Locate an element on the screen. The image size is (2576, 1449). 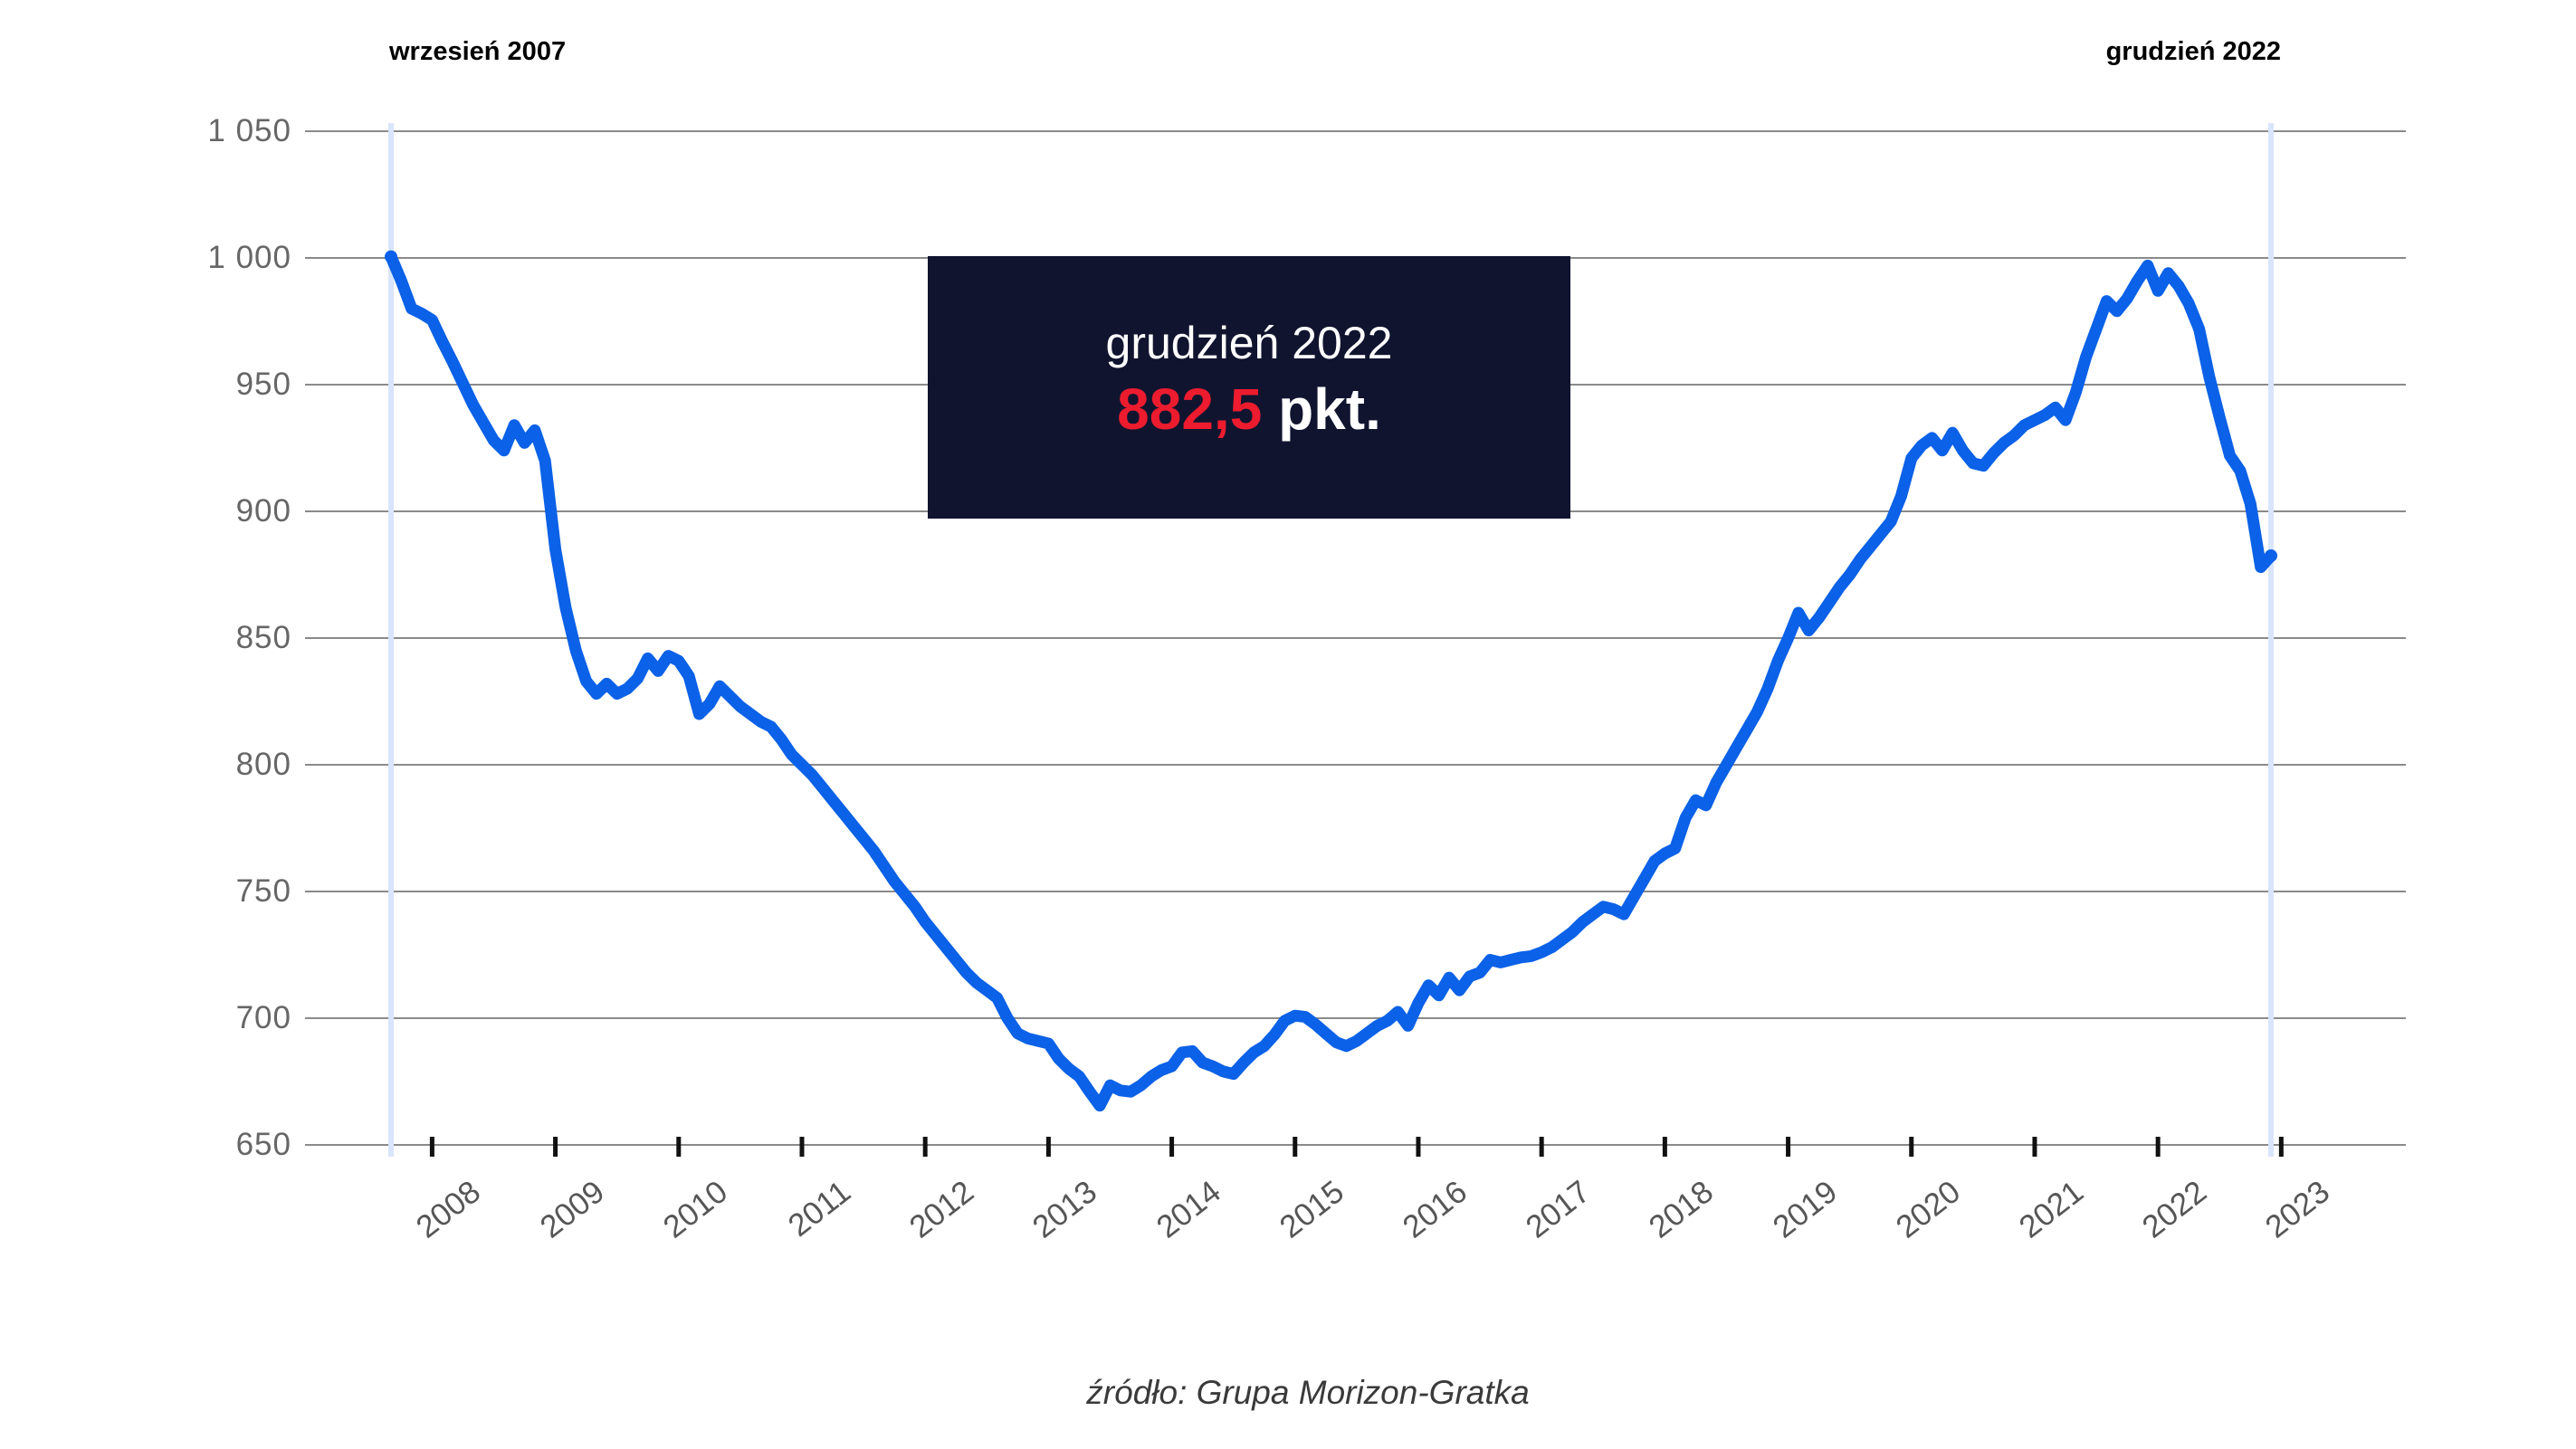
x-tick-2017 is located at coordinates (1542, 1147).